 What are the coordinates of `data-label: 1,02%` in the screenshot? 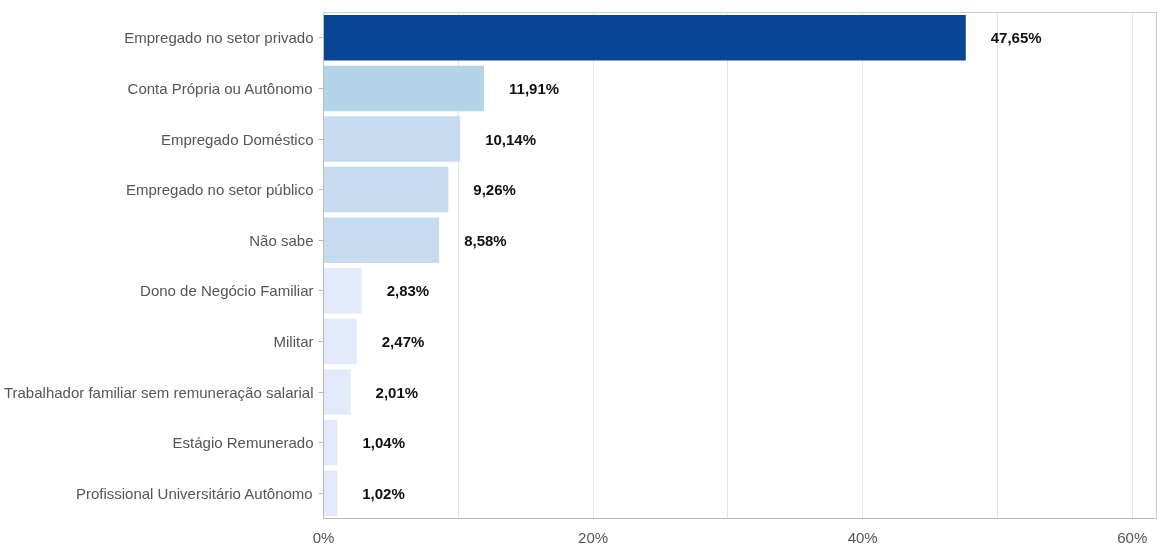 It's located at (383, 493).